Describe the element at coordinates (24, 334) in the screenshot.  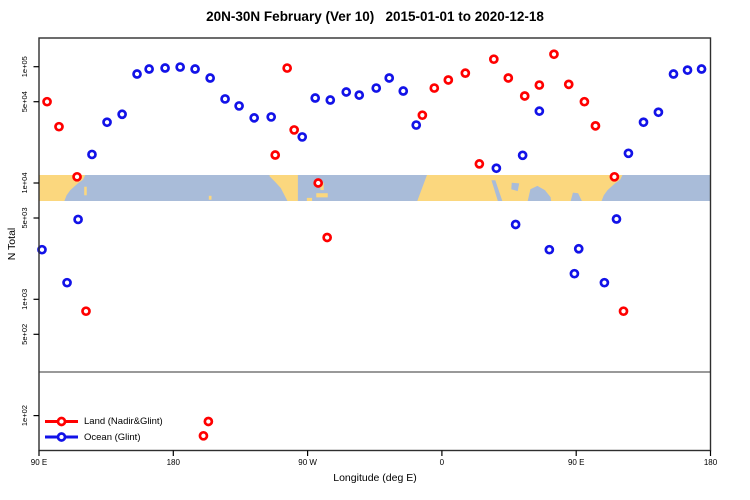
I see `y-tick-label: 5e+02` at that location.